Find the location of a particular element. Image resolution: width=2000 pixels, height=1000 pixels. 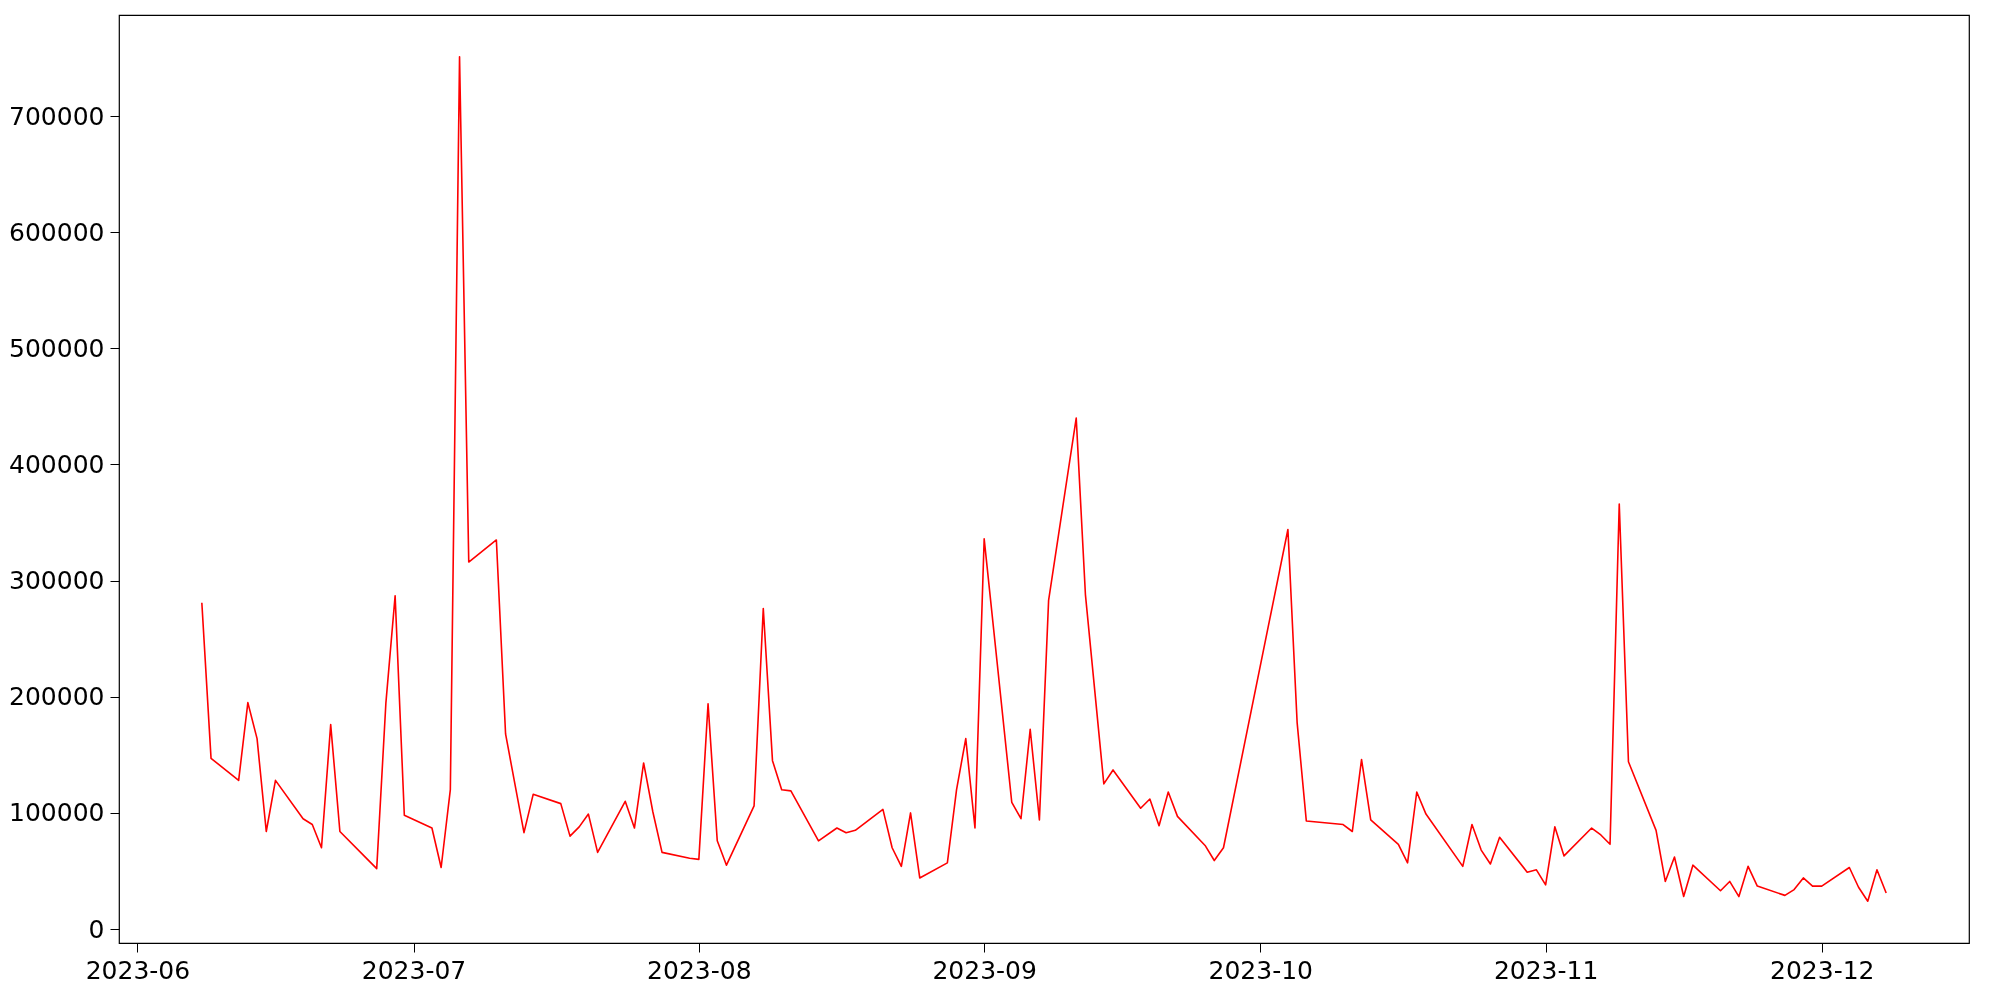

y-tick-label: 600000 is located at coordinates (57, 232).